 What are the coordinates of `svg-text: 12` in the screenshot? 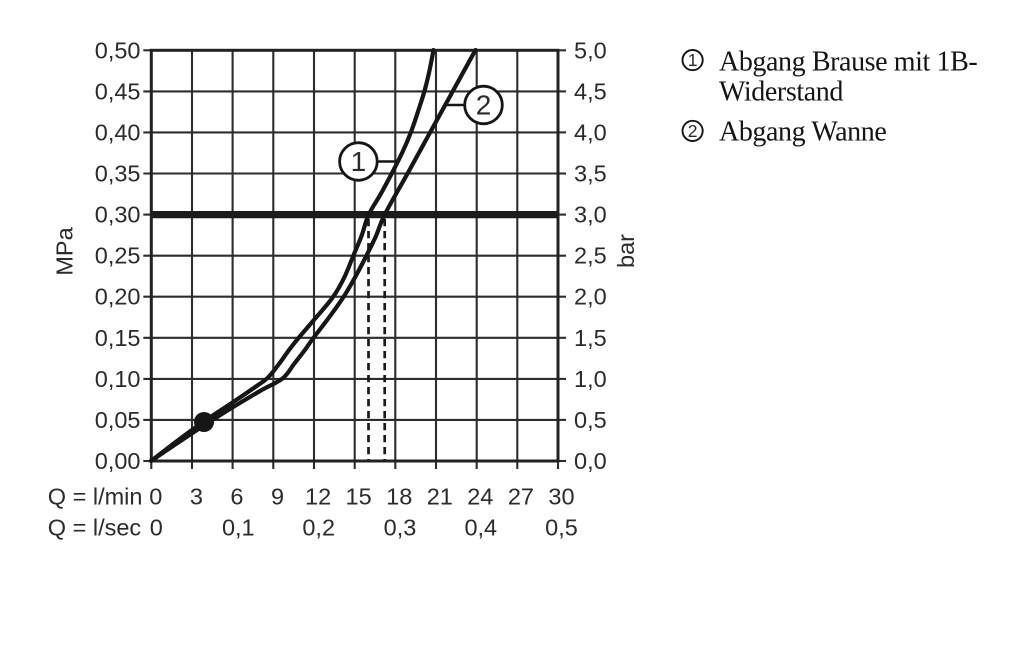 It's located at (318, 497).